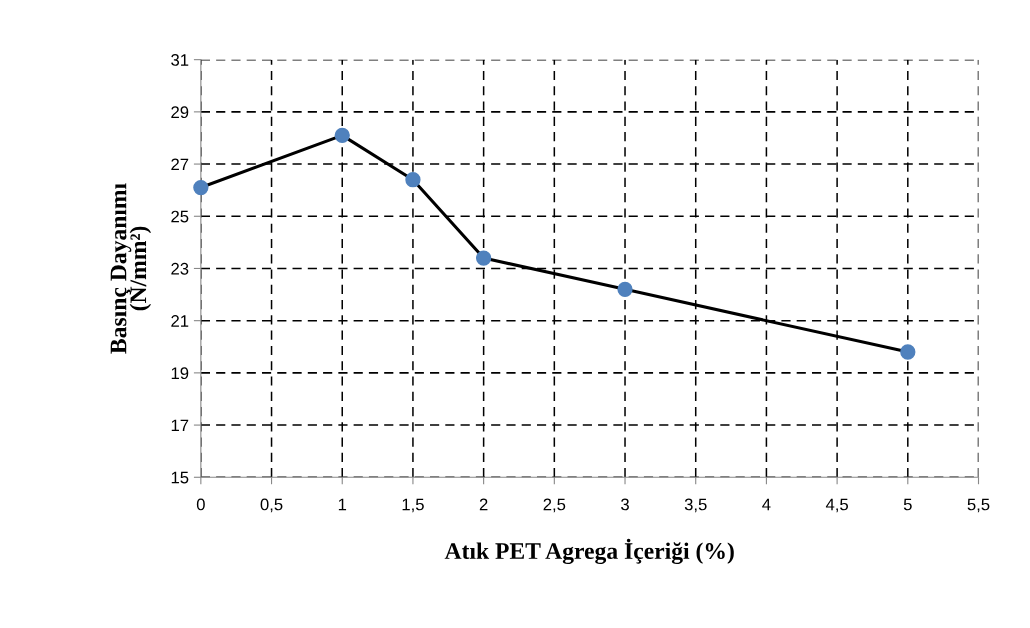  I want to click on x-tick-label: 3,5, so click(695, 505).